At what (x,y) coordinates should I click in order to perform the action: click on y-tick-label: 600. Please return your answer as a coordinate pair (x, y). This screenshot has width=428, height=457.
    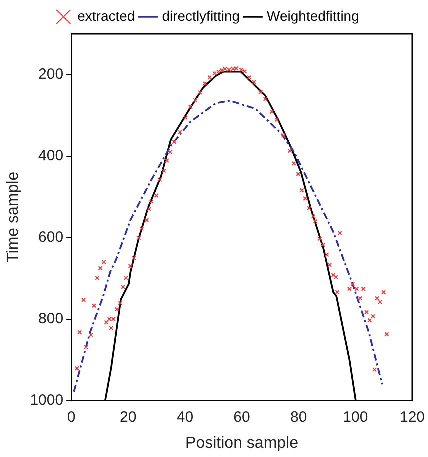
    Looking at the image, I should click on (51, 237).